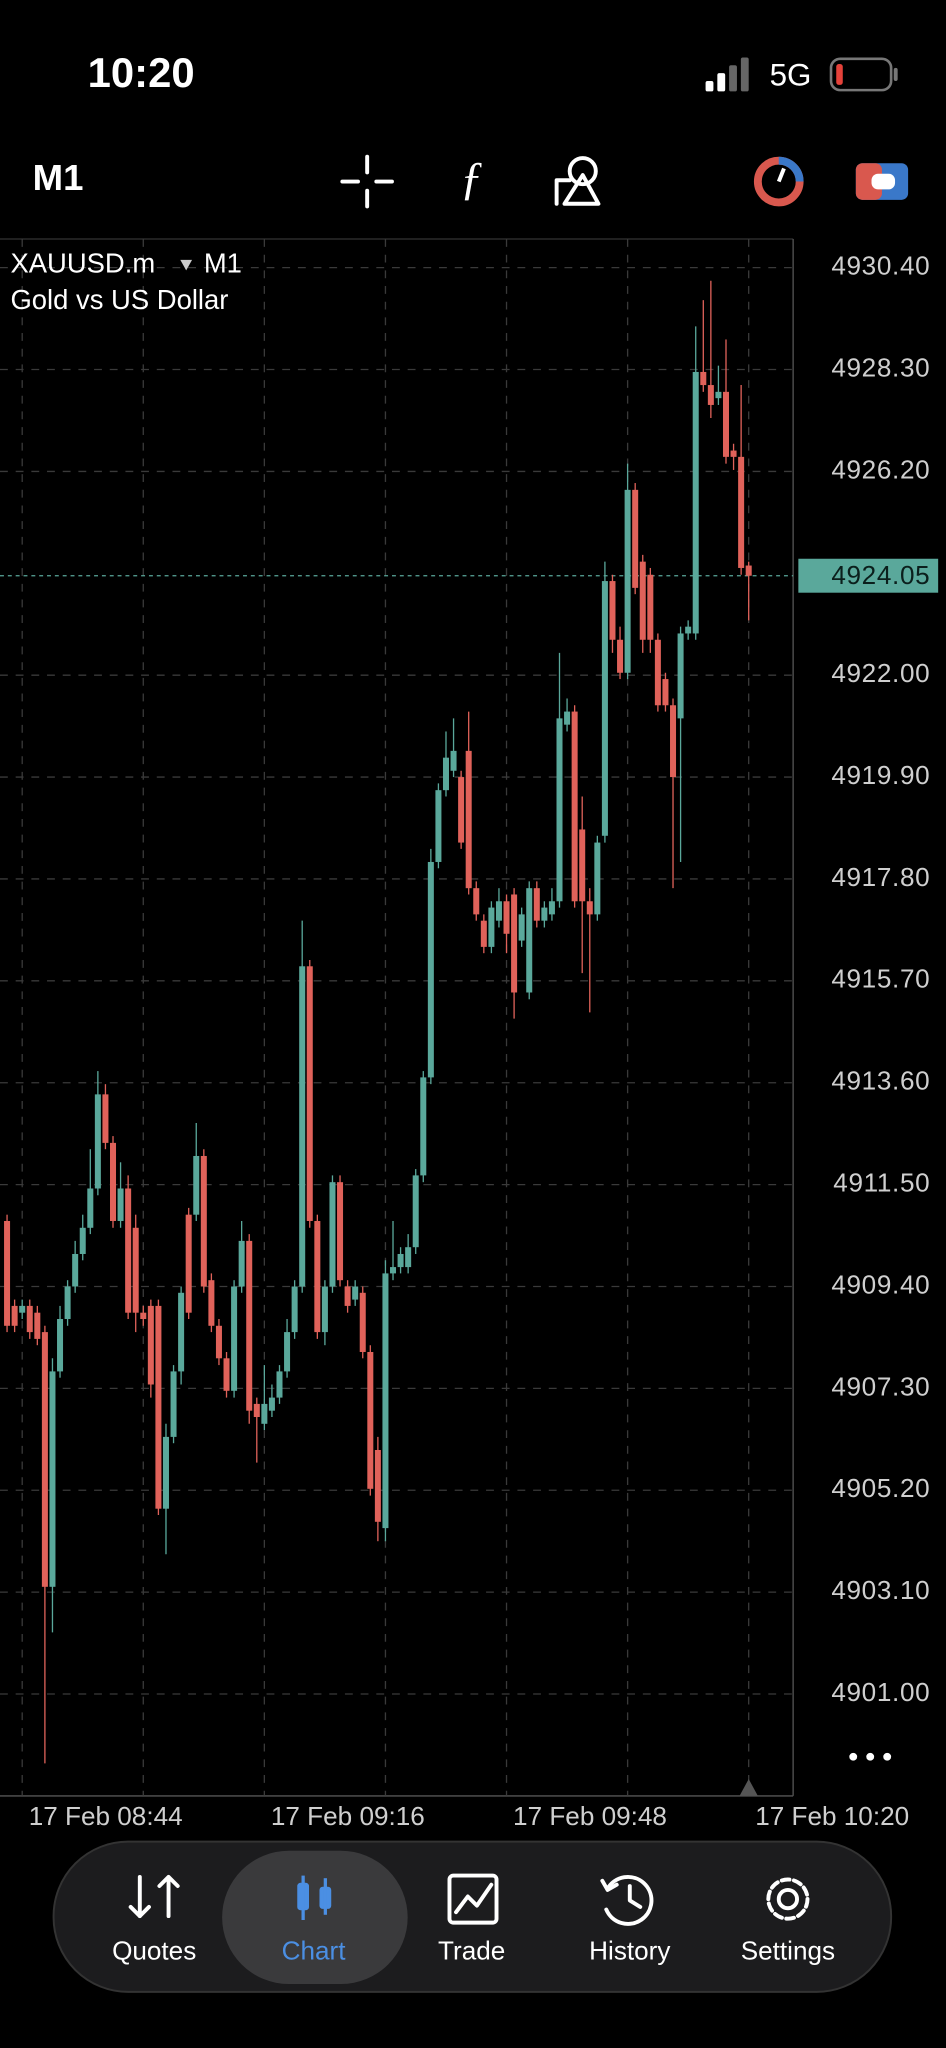 This screenshot has height=2048, width=946. I want to click on trade-tab: Trade, so click(471, 1919).